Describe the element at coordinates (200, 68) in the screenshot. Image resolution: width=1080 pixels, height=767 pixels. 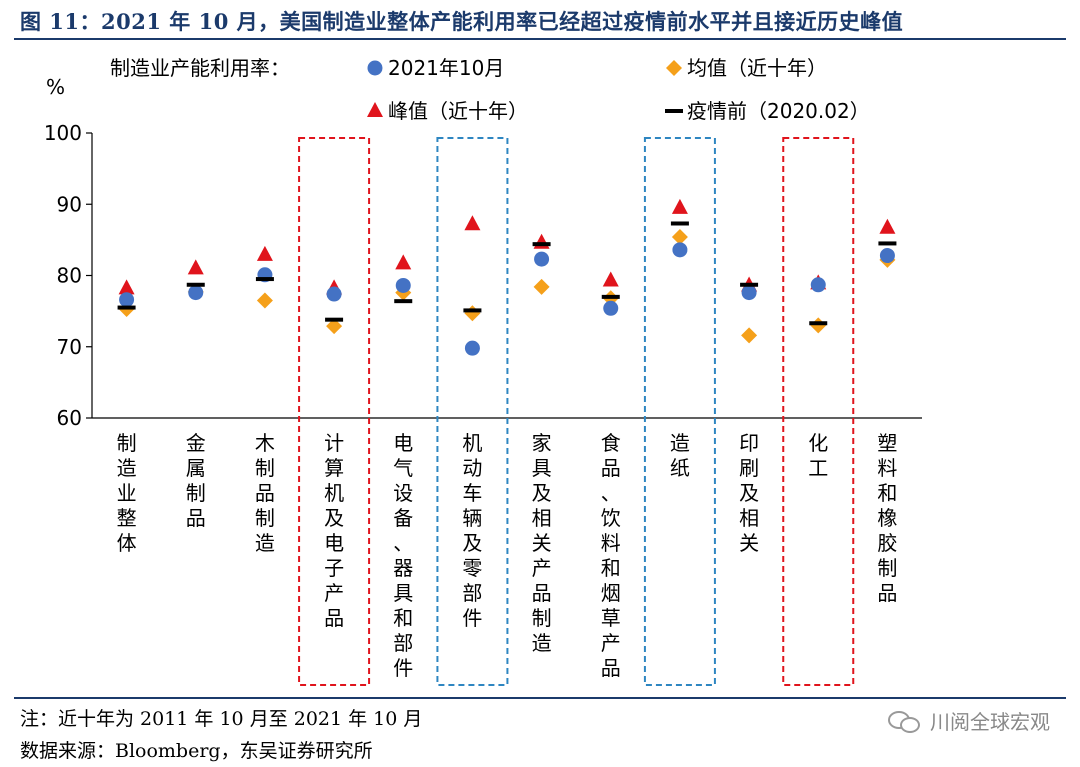
I see `legend-title: 制造业产能利用率：` at that location.